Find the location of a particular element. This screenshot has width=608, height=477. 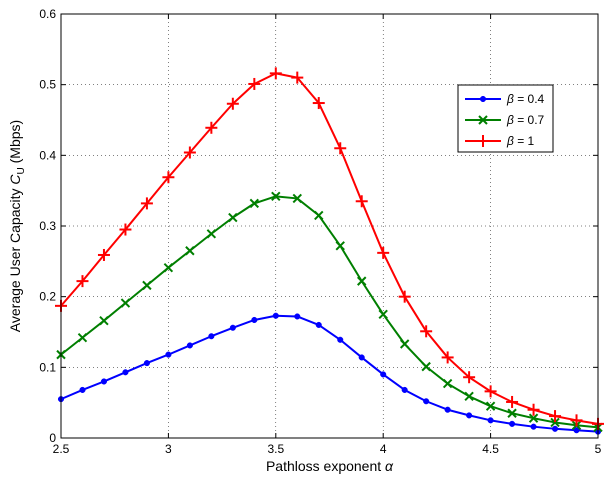

y-tick-label: 0.3 is located at coordinates (47, 226).